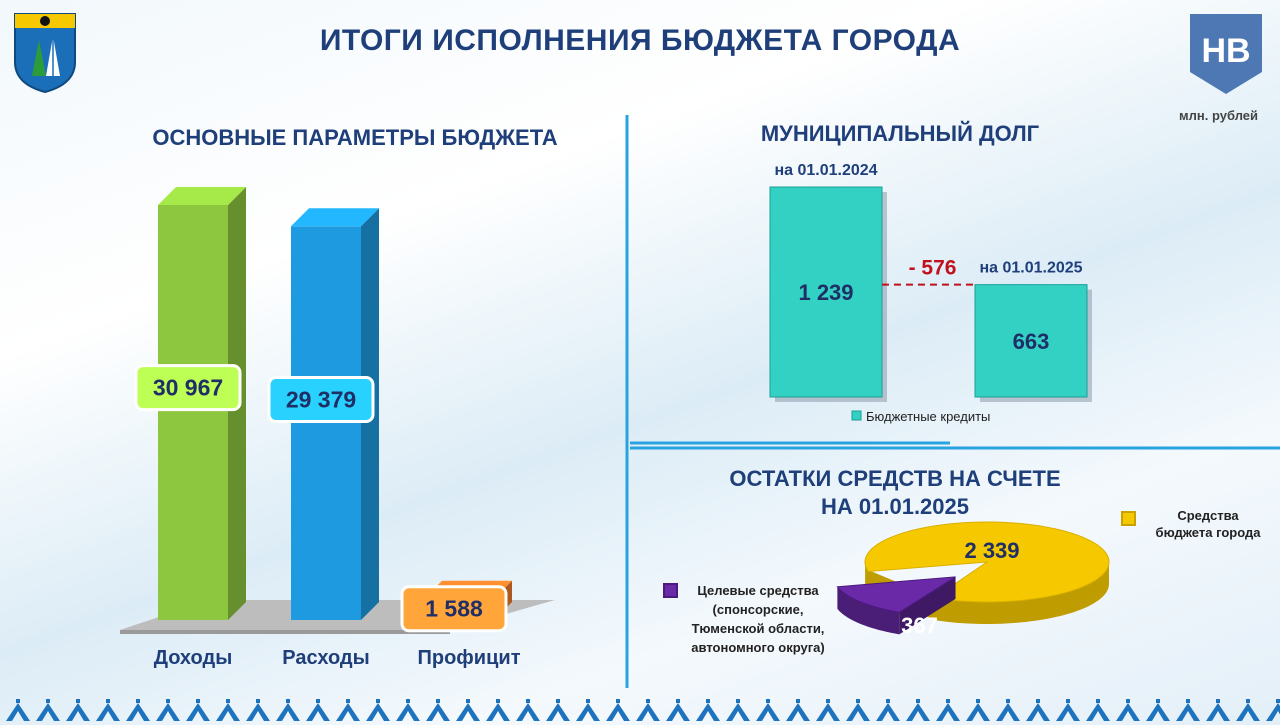 This screenshot has width=1280, height=725. I want to click on bar-1-front, so click(326, 423).